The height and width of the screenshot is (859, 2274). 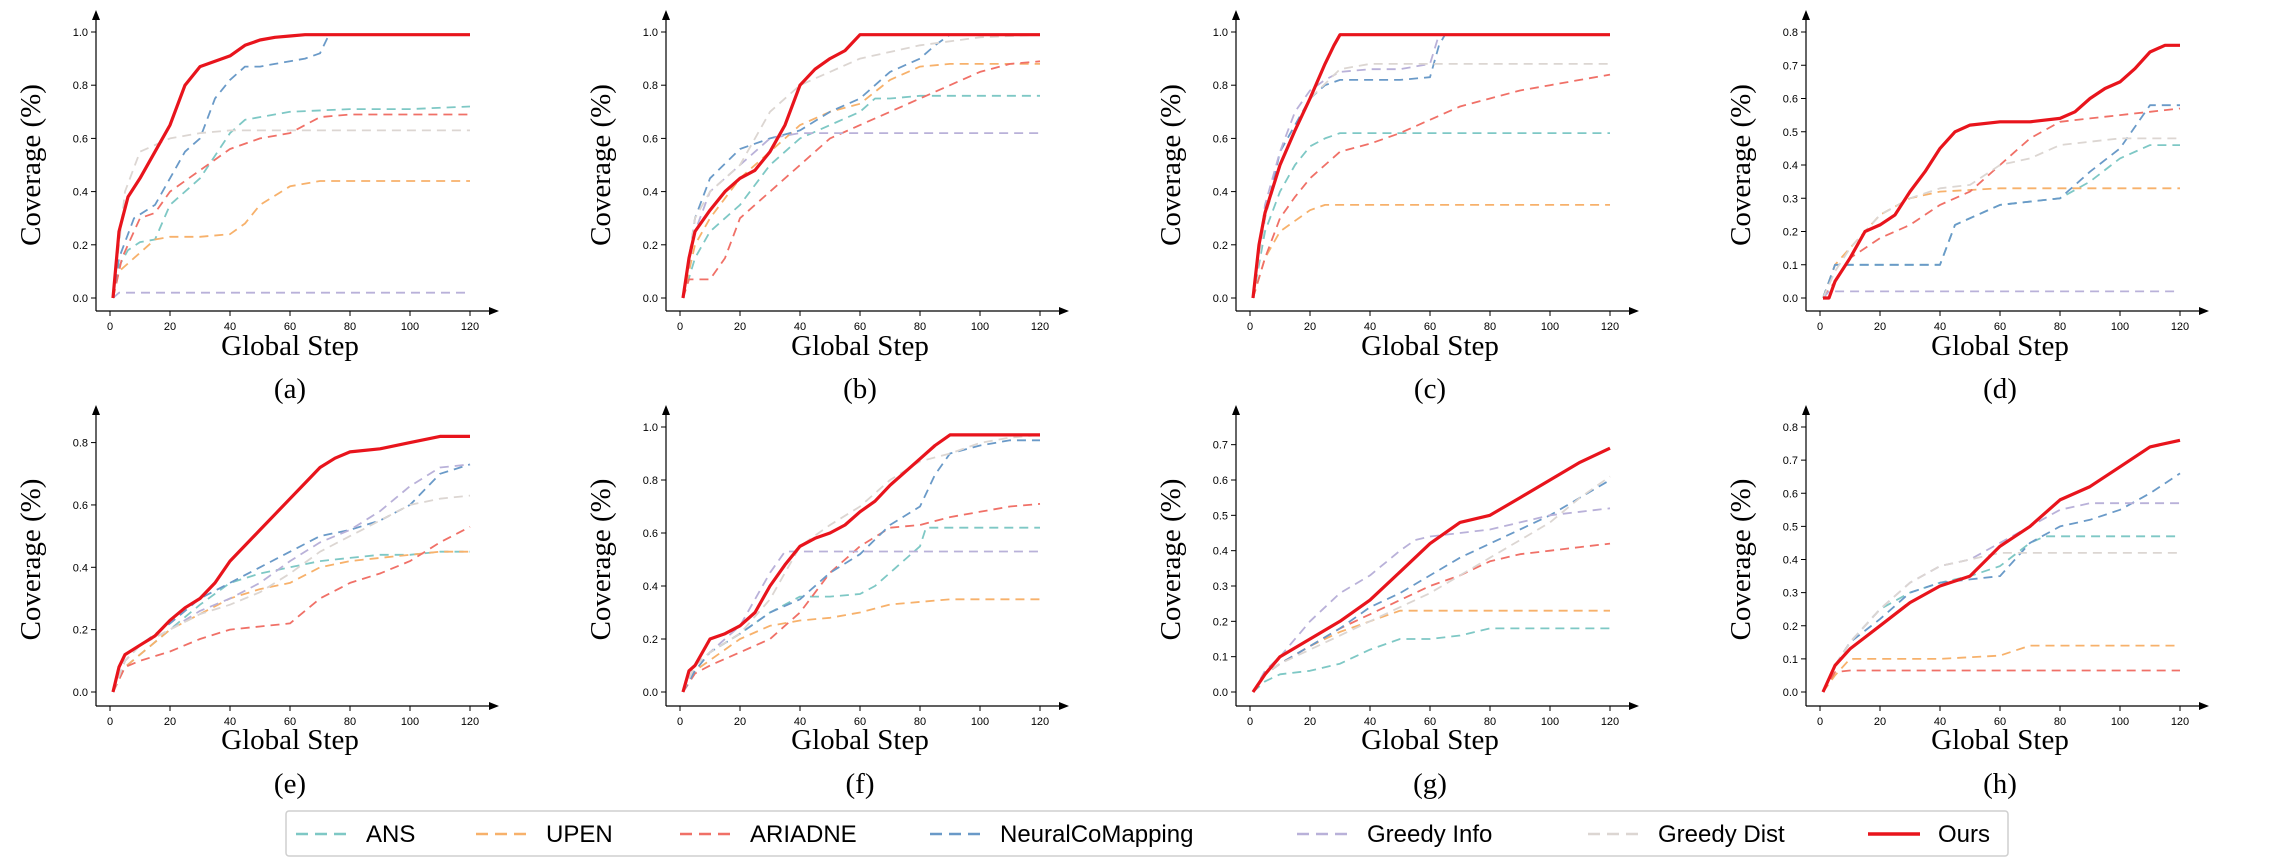 What do you see at coordinates (860, 389) in the screenshot?
I see `panel-caption: (b)` at bounding box center [860, 389].